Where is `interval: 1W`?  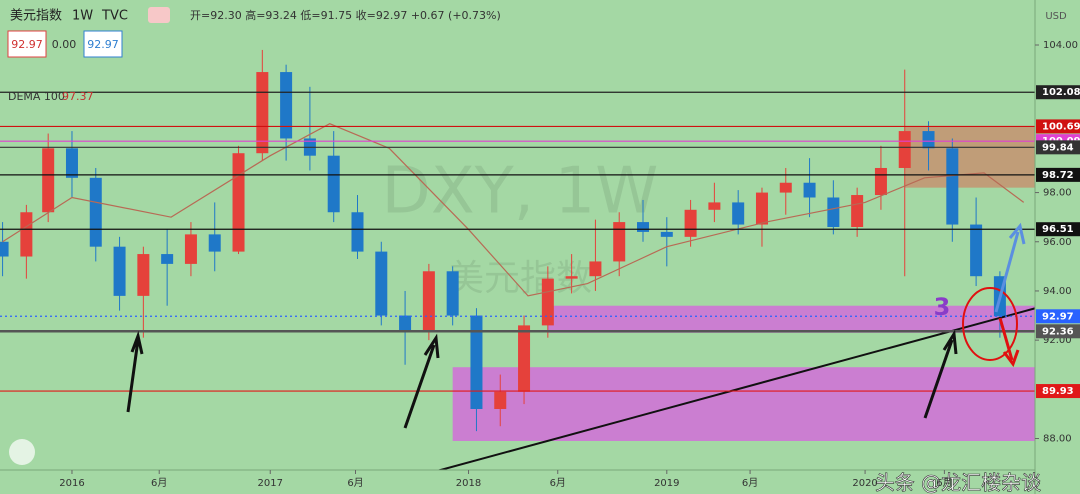
interval: 1W is located at coordinates (82, 16).